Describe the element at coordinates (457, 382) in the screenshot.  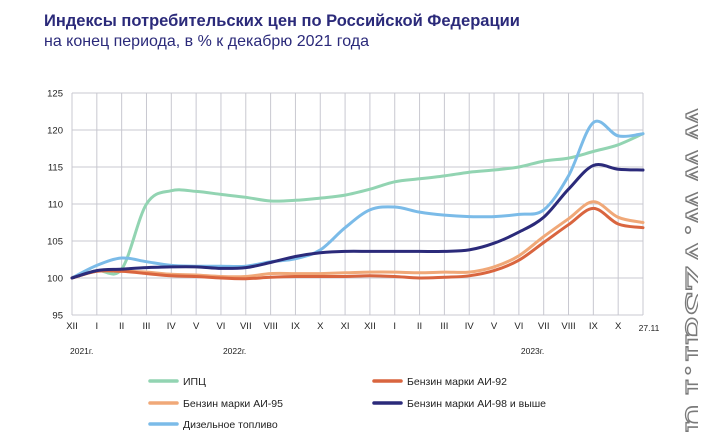
I see `legend-label: Бензин марки АИ-92` at that location.